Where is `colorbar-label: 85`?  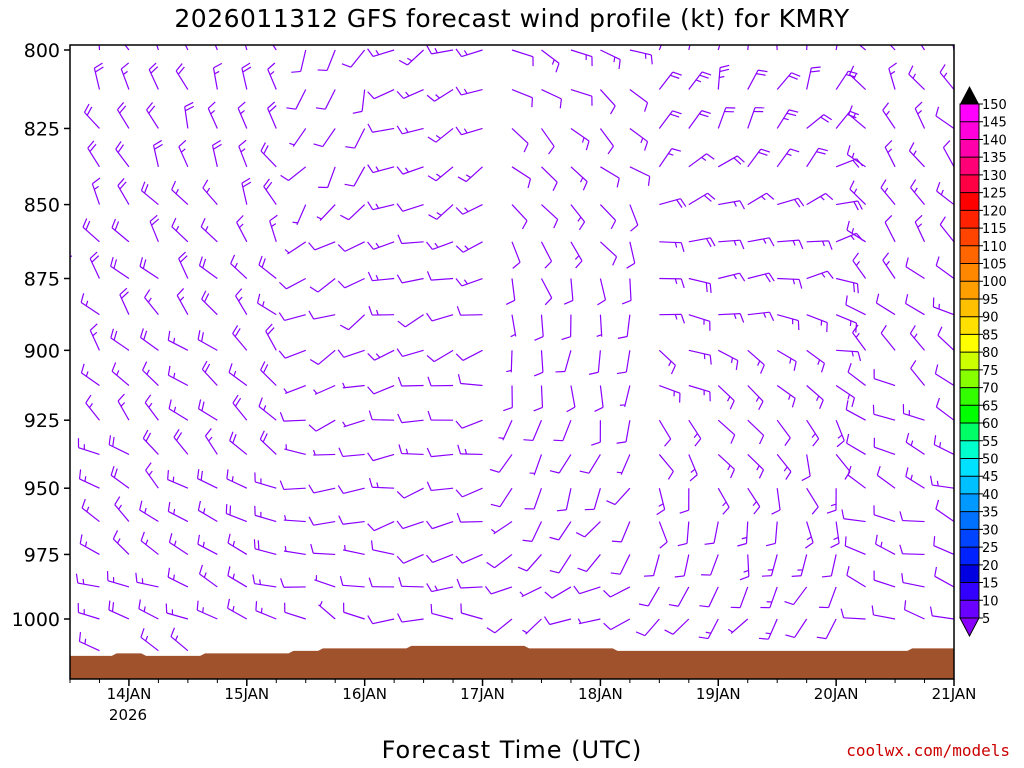
colorbar-label: 85 is located at coordinates (990, 335).